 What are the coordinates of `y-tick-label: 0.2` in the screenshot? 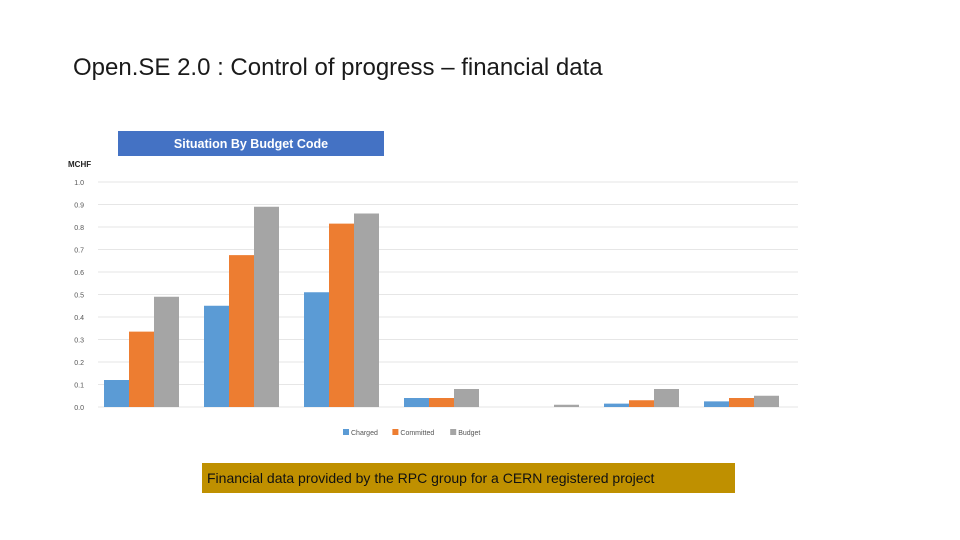 It's located at (79, 363).